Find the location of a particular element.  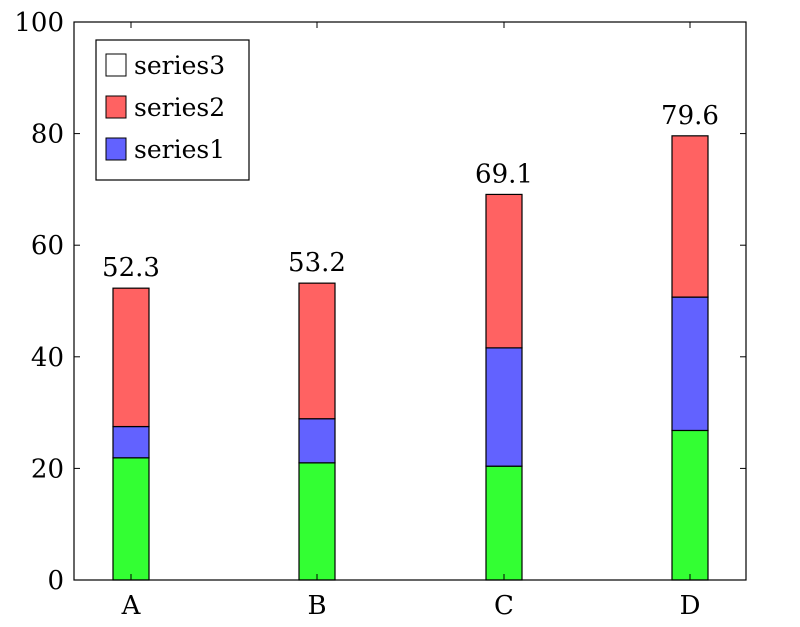

bar-B-series1 is located at coordinates (317, 441).